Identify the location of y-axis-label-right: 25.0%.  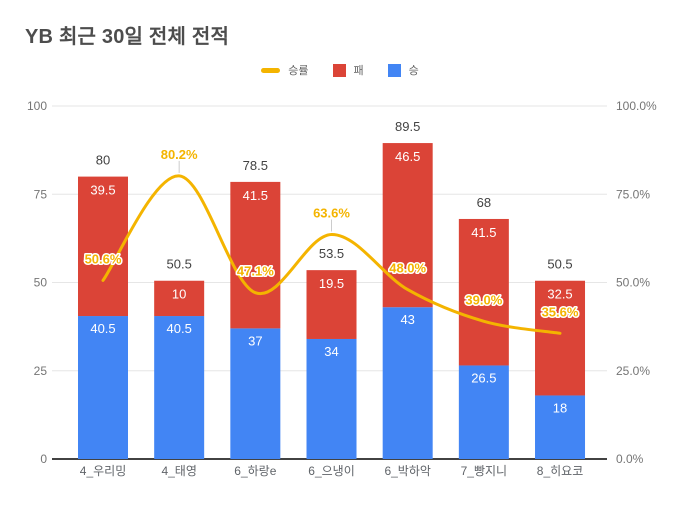
(633, 371).